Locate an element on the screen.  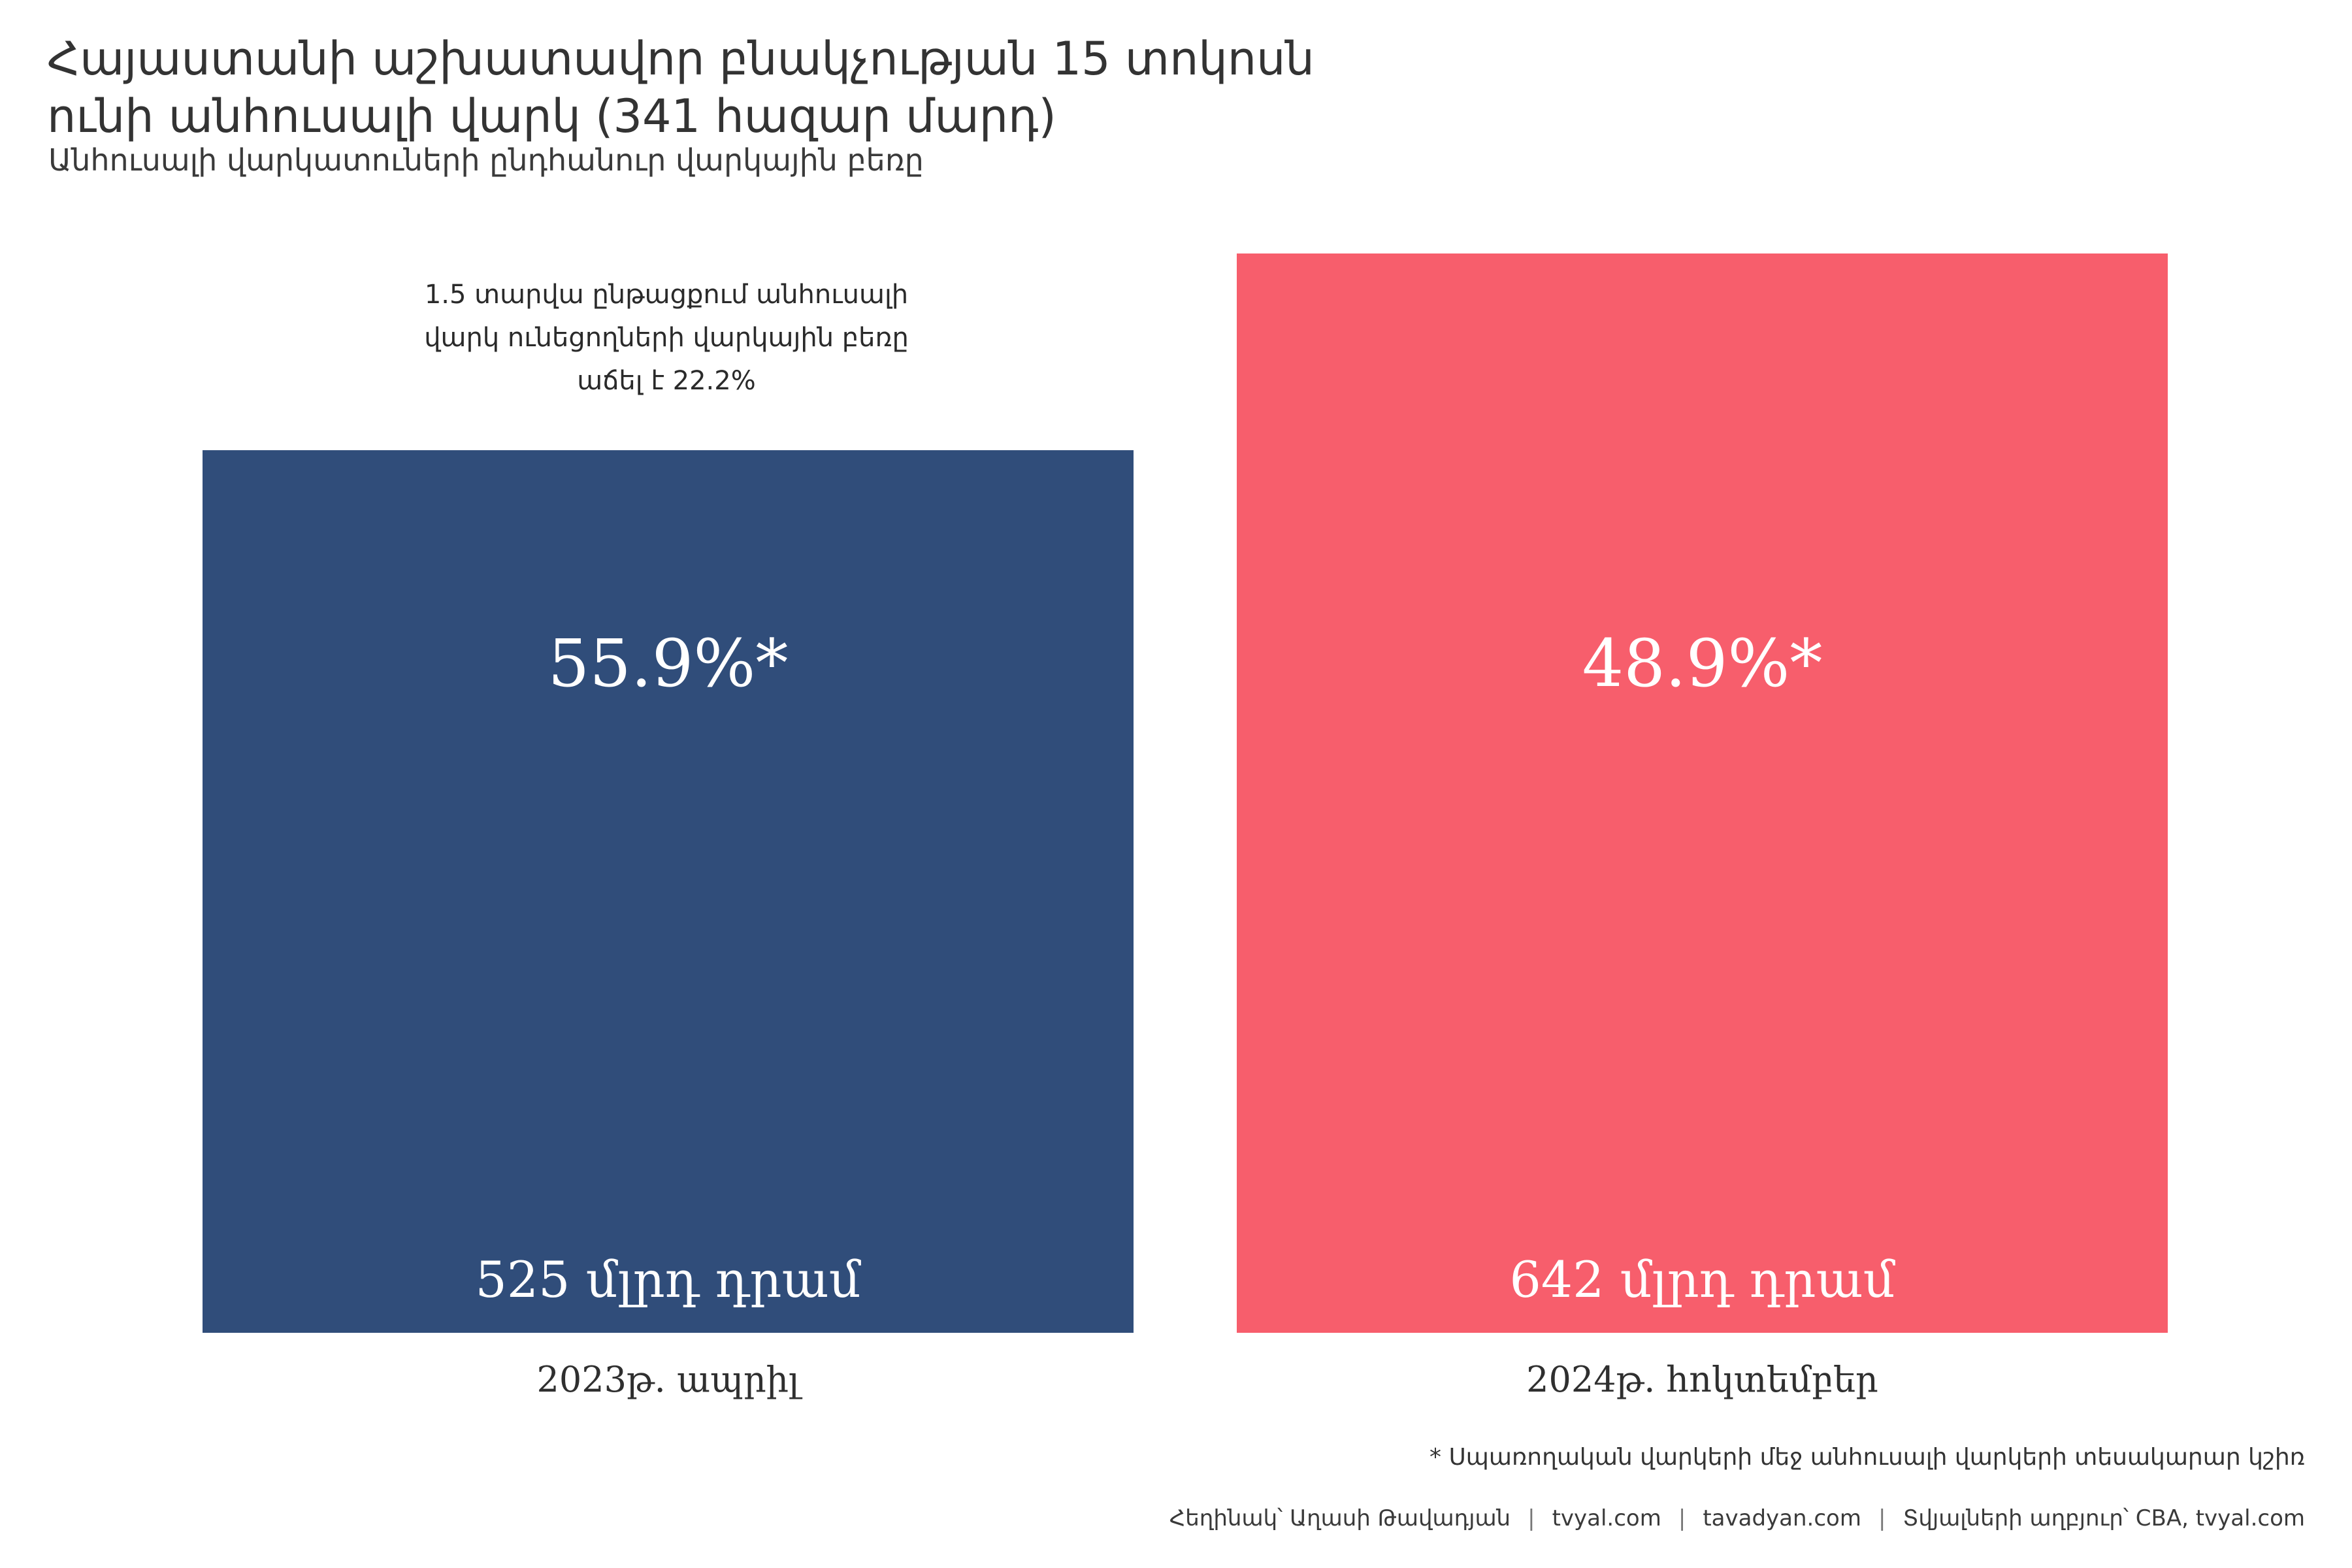
annotation-line-3: աճել է 22.2% is located at coordinates (666, 381).